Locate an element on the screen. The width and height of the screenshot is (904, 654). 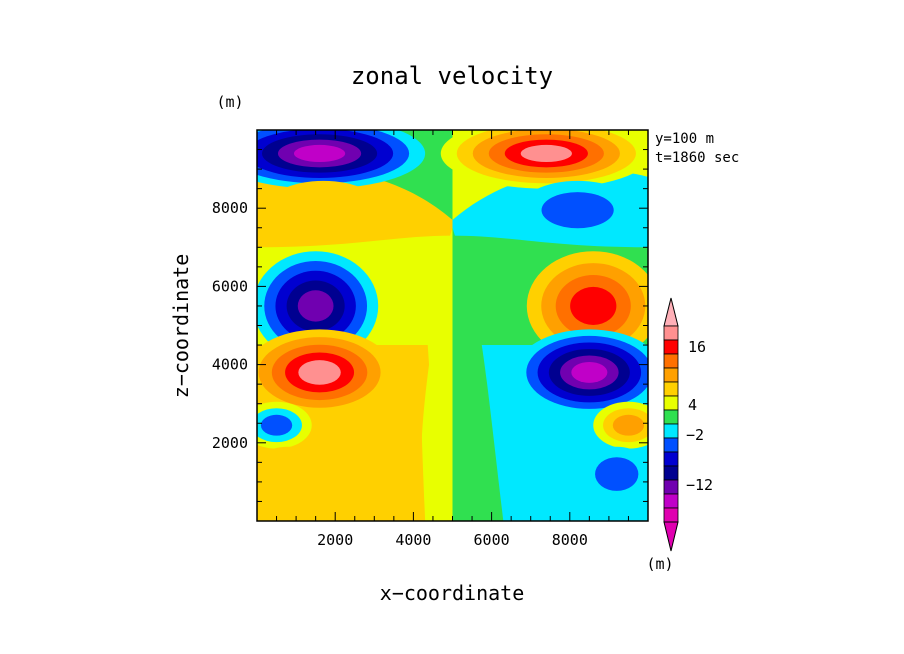
y-tick-label: 8000 is located at coordinates (230, 208).